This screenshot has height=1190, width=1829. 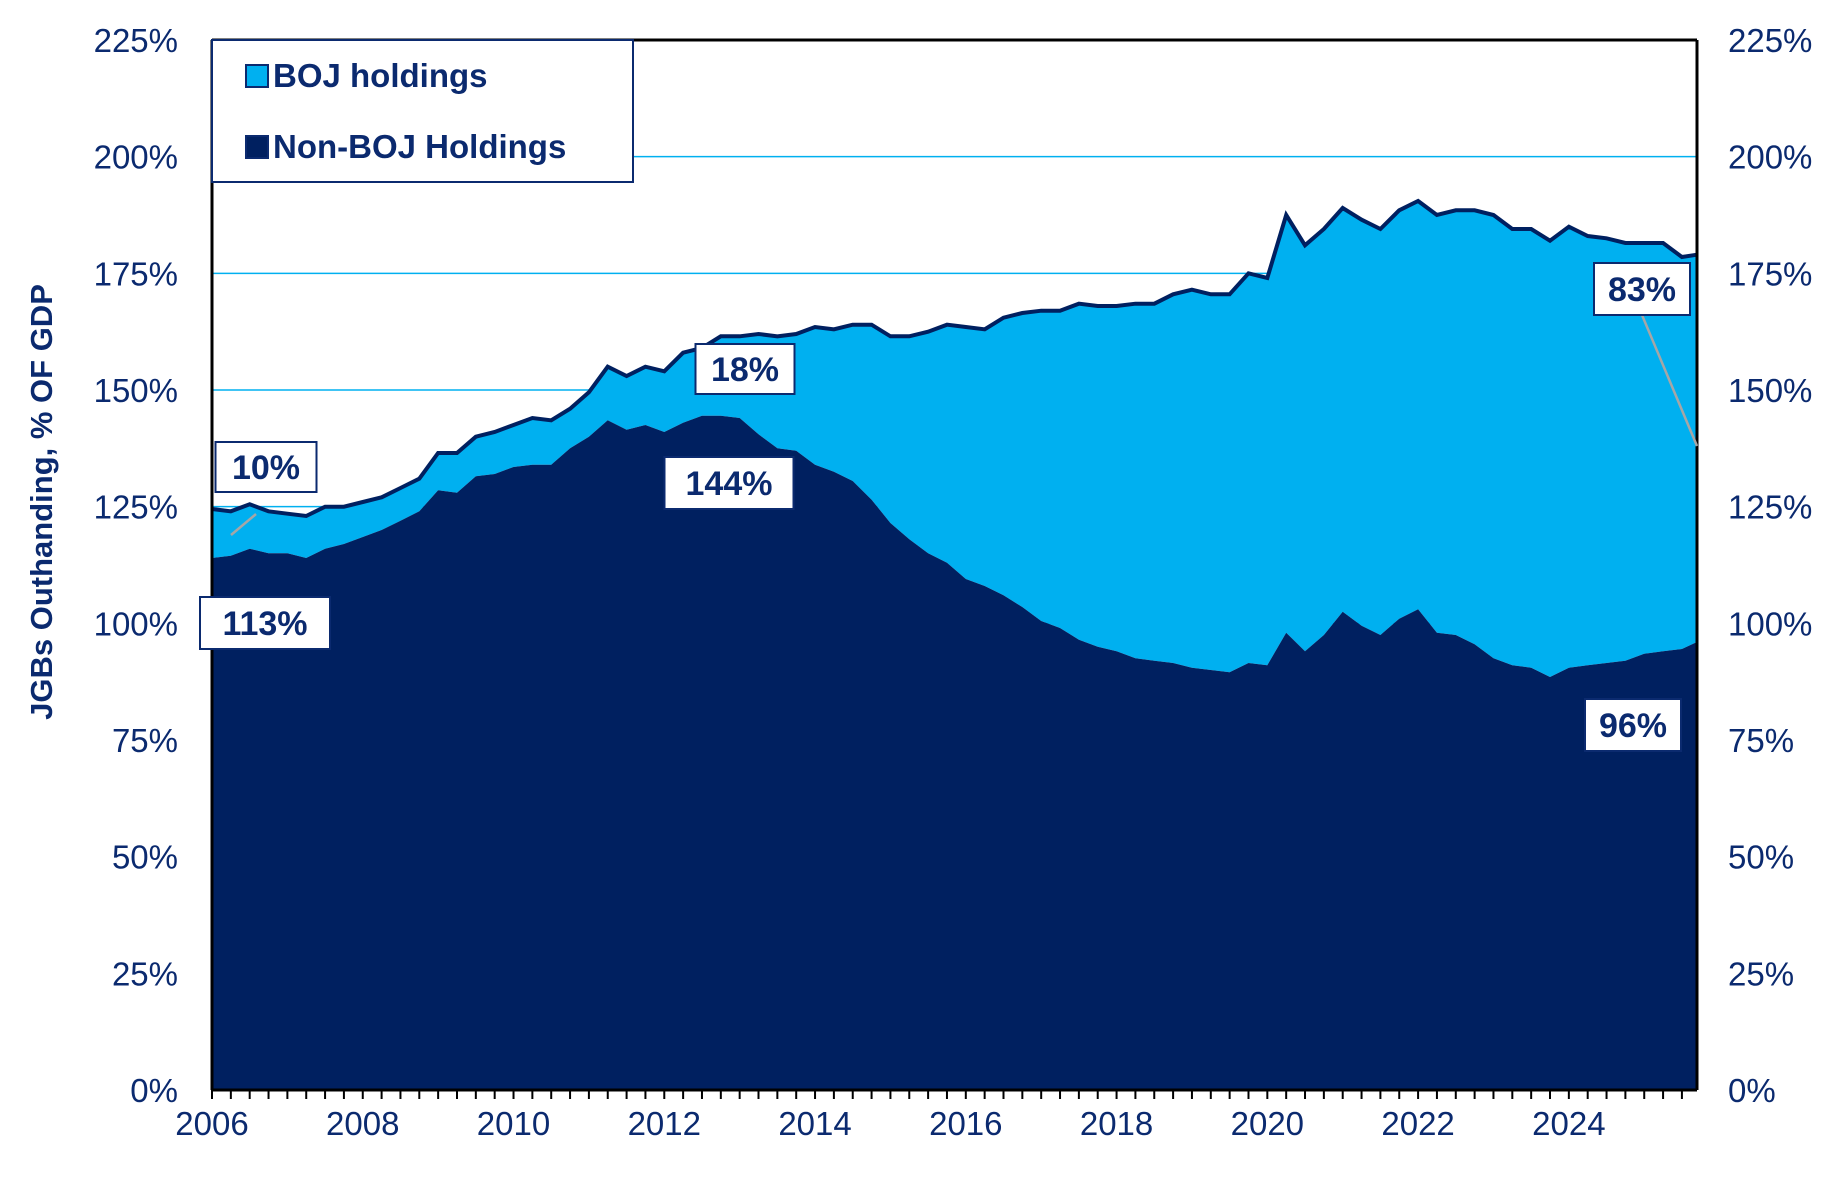 I want to click on annotation-label: 144%, so click(x=729, y=484).